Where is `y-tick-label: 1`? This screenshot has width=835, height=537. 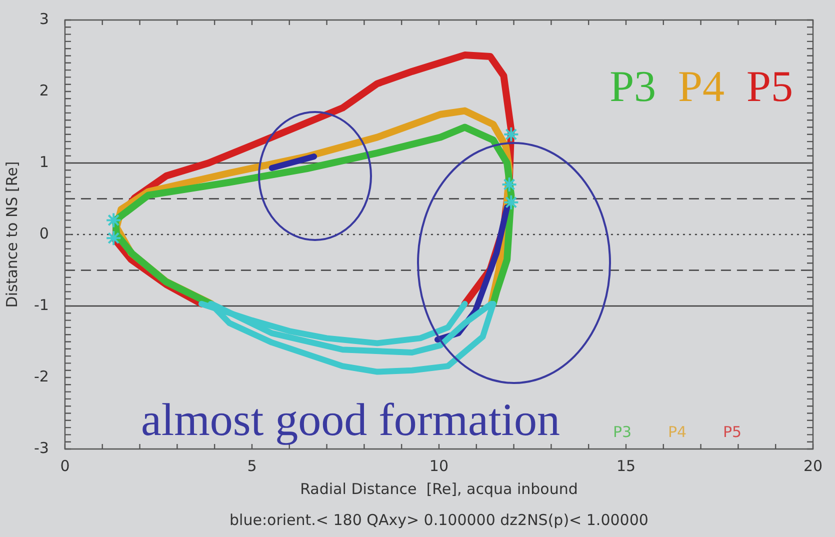 y-tick-label: 1 is located at coordinates (44, 161).